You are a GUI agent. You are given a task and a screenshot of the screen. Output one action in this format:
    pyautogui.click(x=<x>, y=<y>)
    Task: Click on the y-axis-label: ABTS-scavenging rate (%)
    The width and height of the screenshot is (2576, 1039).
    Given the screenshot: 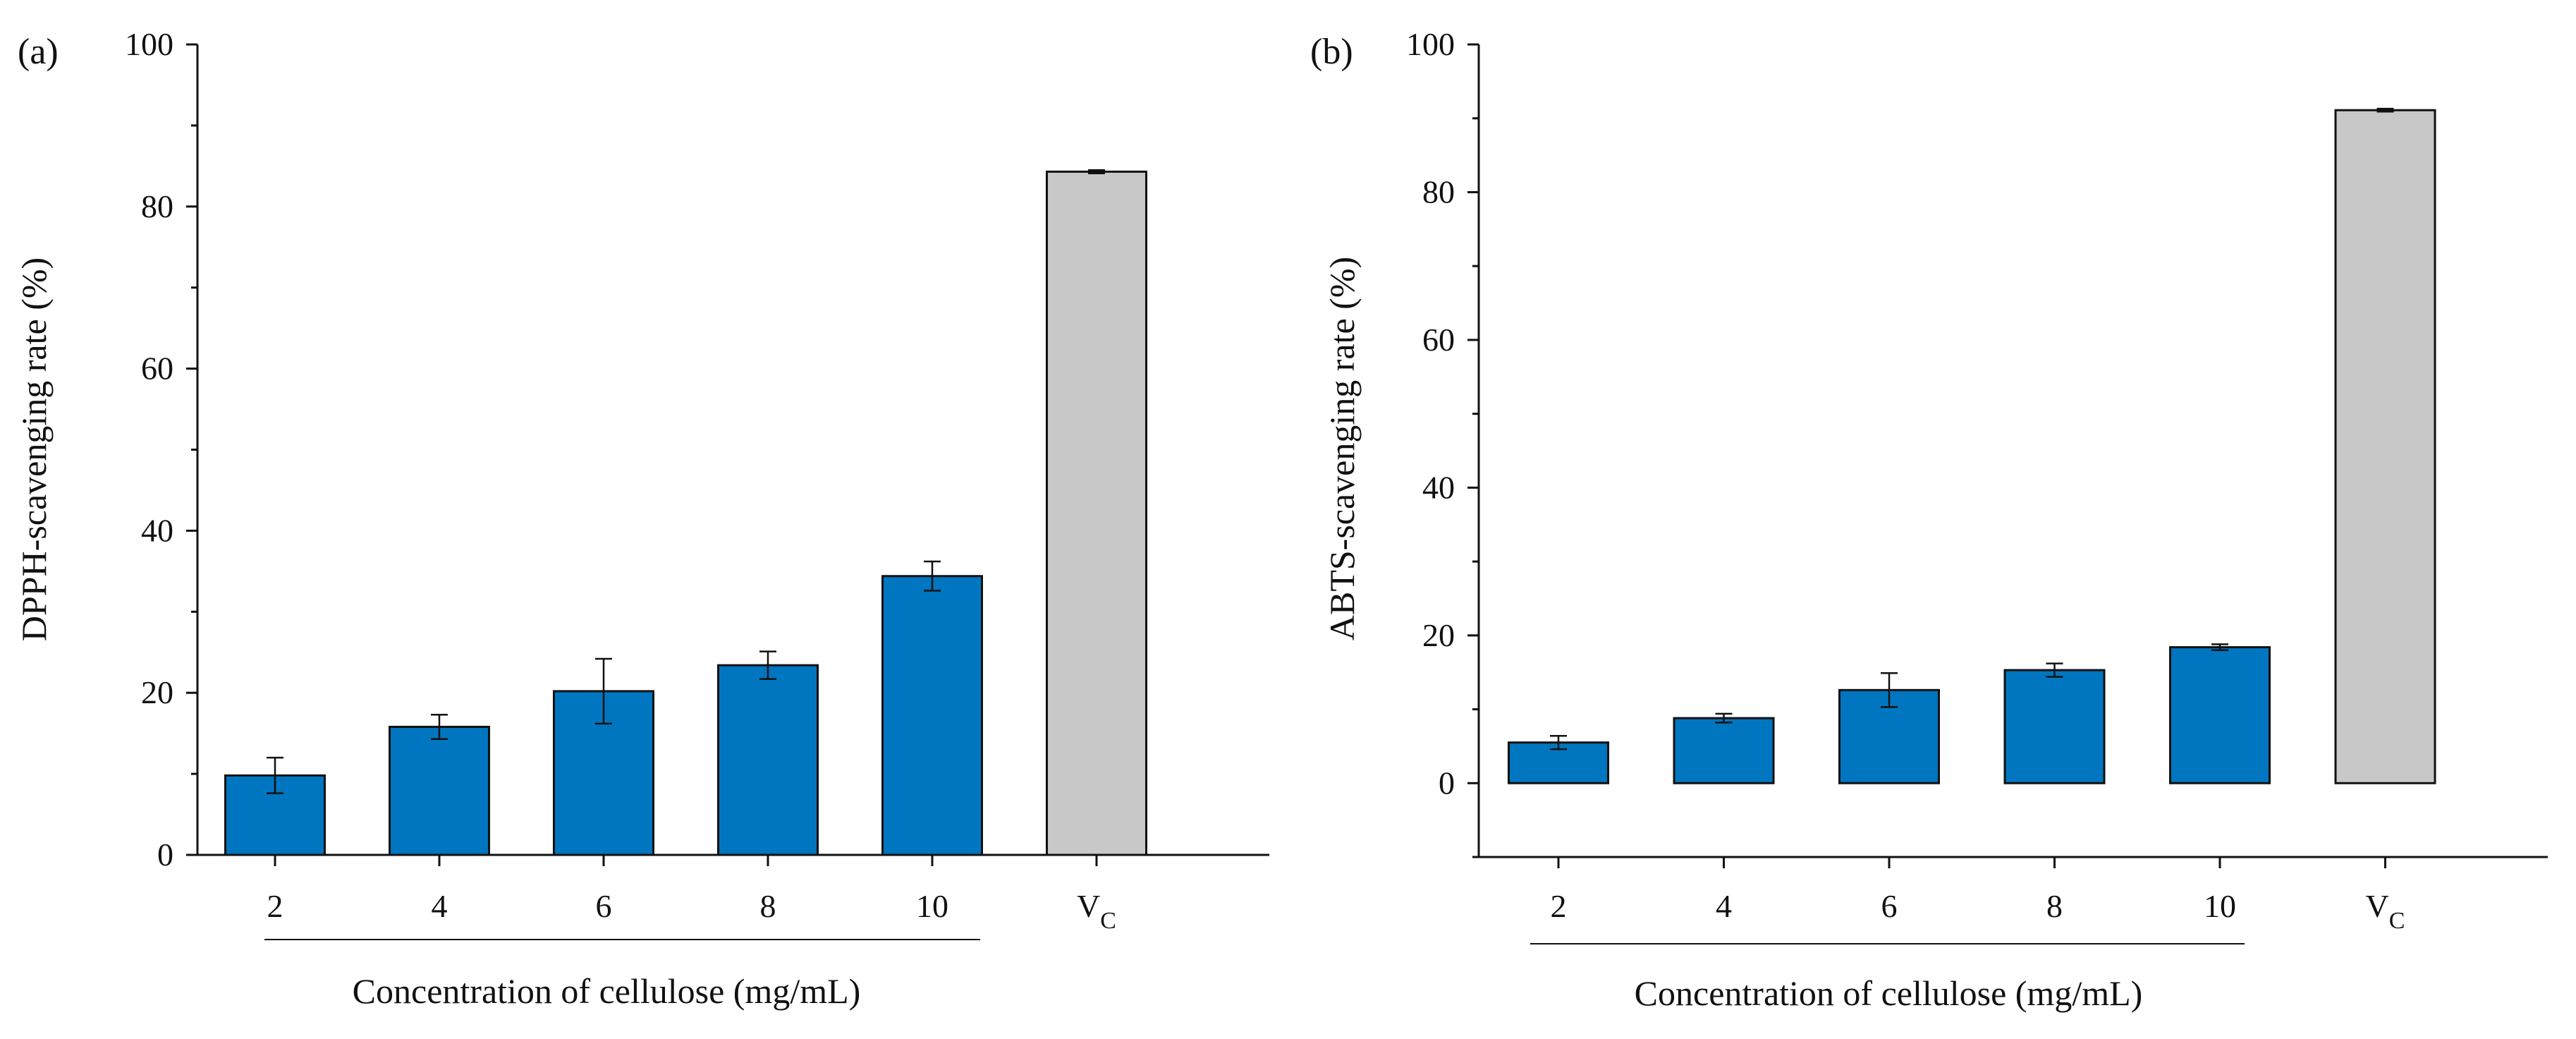 What is the action you would take?
    pyautogui.click(x=1342, y=448)
    